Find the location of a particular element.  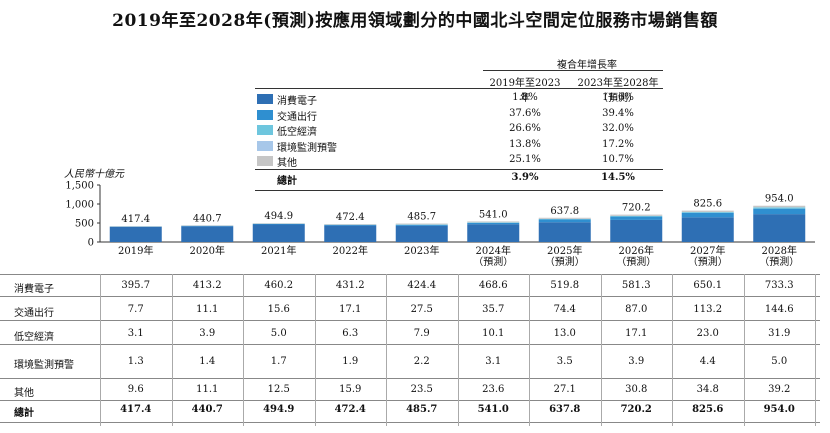

table-cell: 541.0 is located at coordinates (493, 409).